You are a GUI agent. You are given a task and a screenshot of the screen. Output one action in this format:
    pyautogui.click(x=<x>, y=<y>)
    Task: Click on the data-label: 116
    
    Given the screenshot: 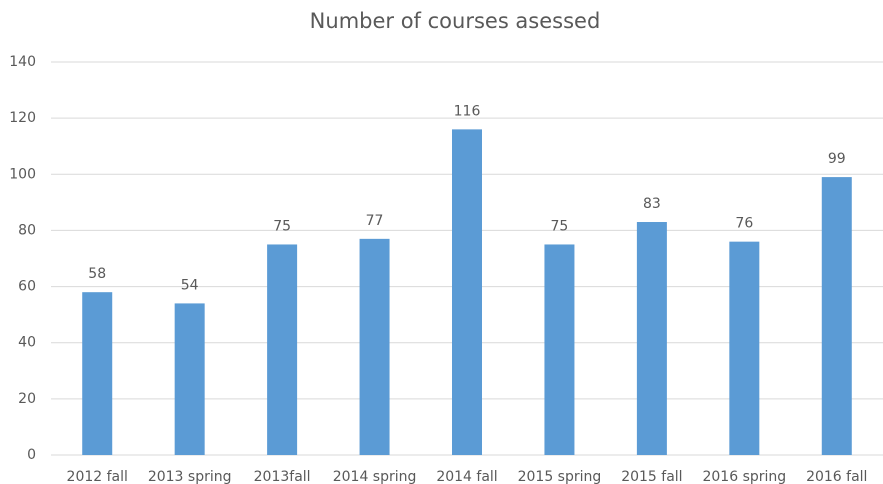 What is the action you would take?
    pyautogui.click(x=467, y=111)
    